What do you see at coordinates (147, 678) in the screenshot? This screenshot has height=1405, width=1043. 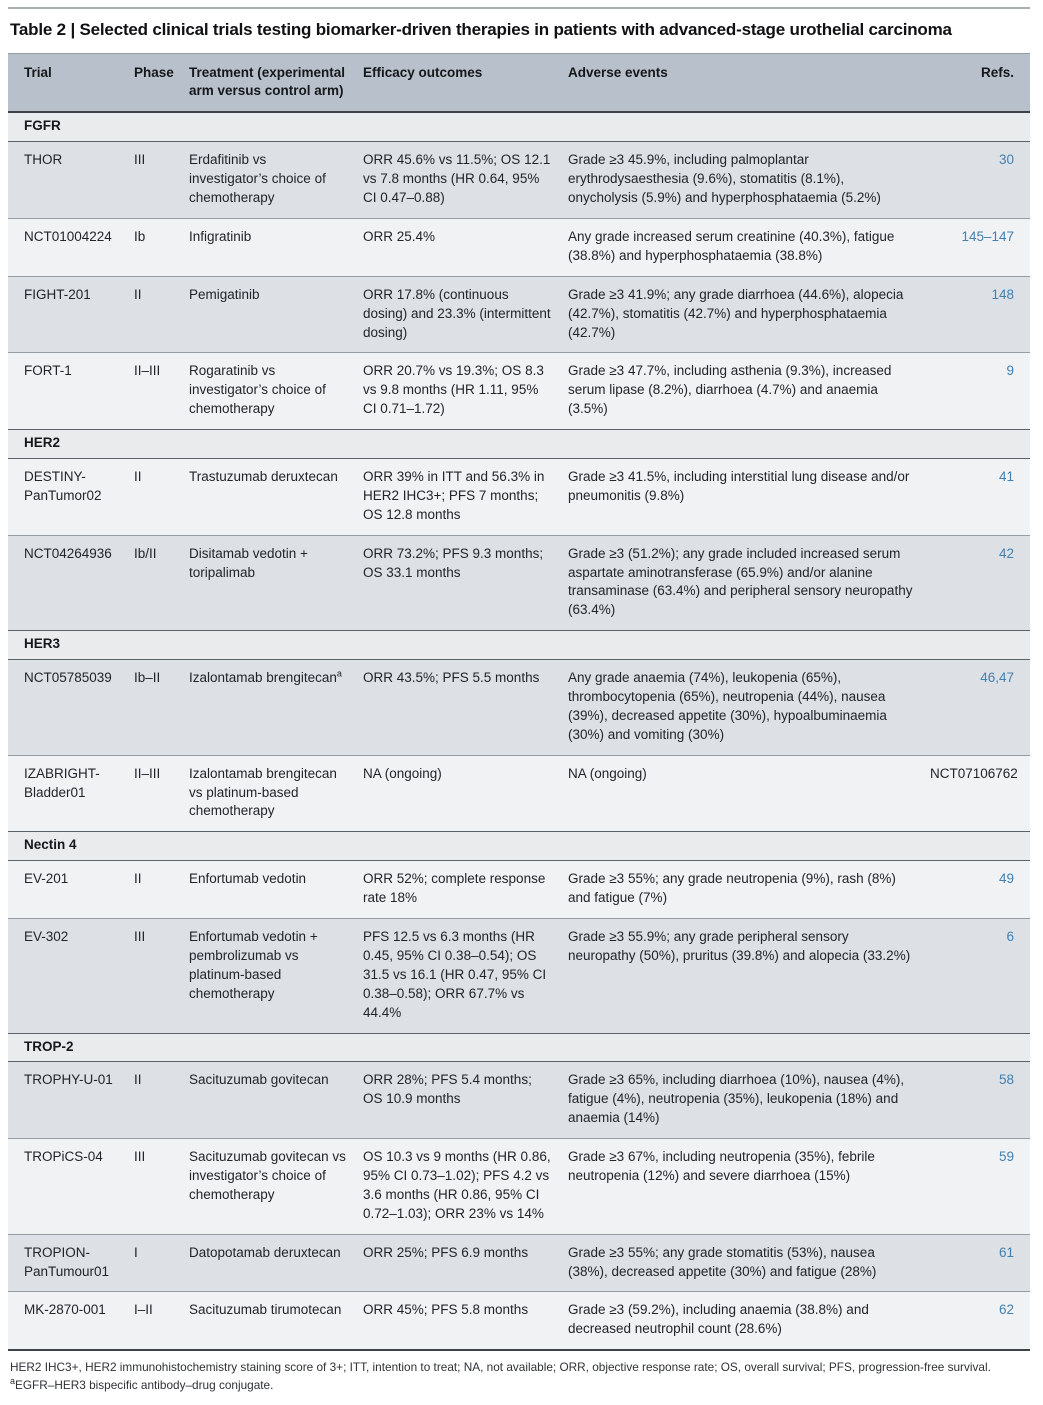 I see `phase-cell: Ib–II` at bounding box center [147, 678].